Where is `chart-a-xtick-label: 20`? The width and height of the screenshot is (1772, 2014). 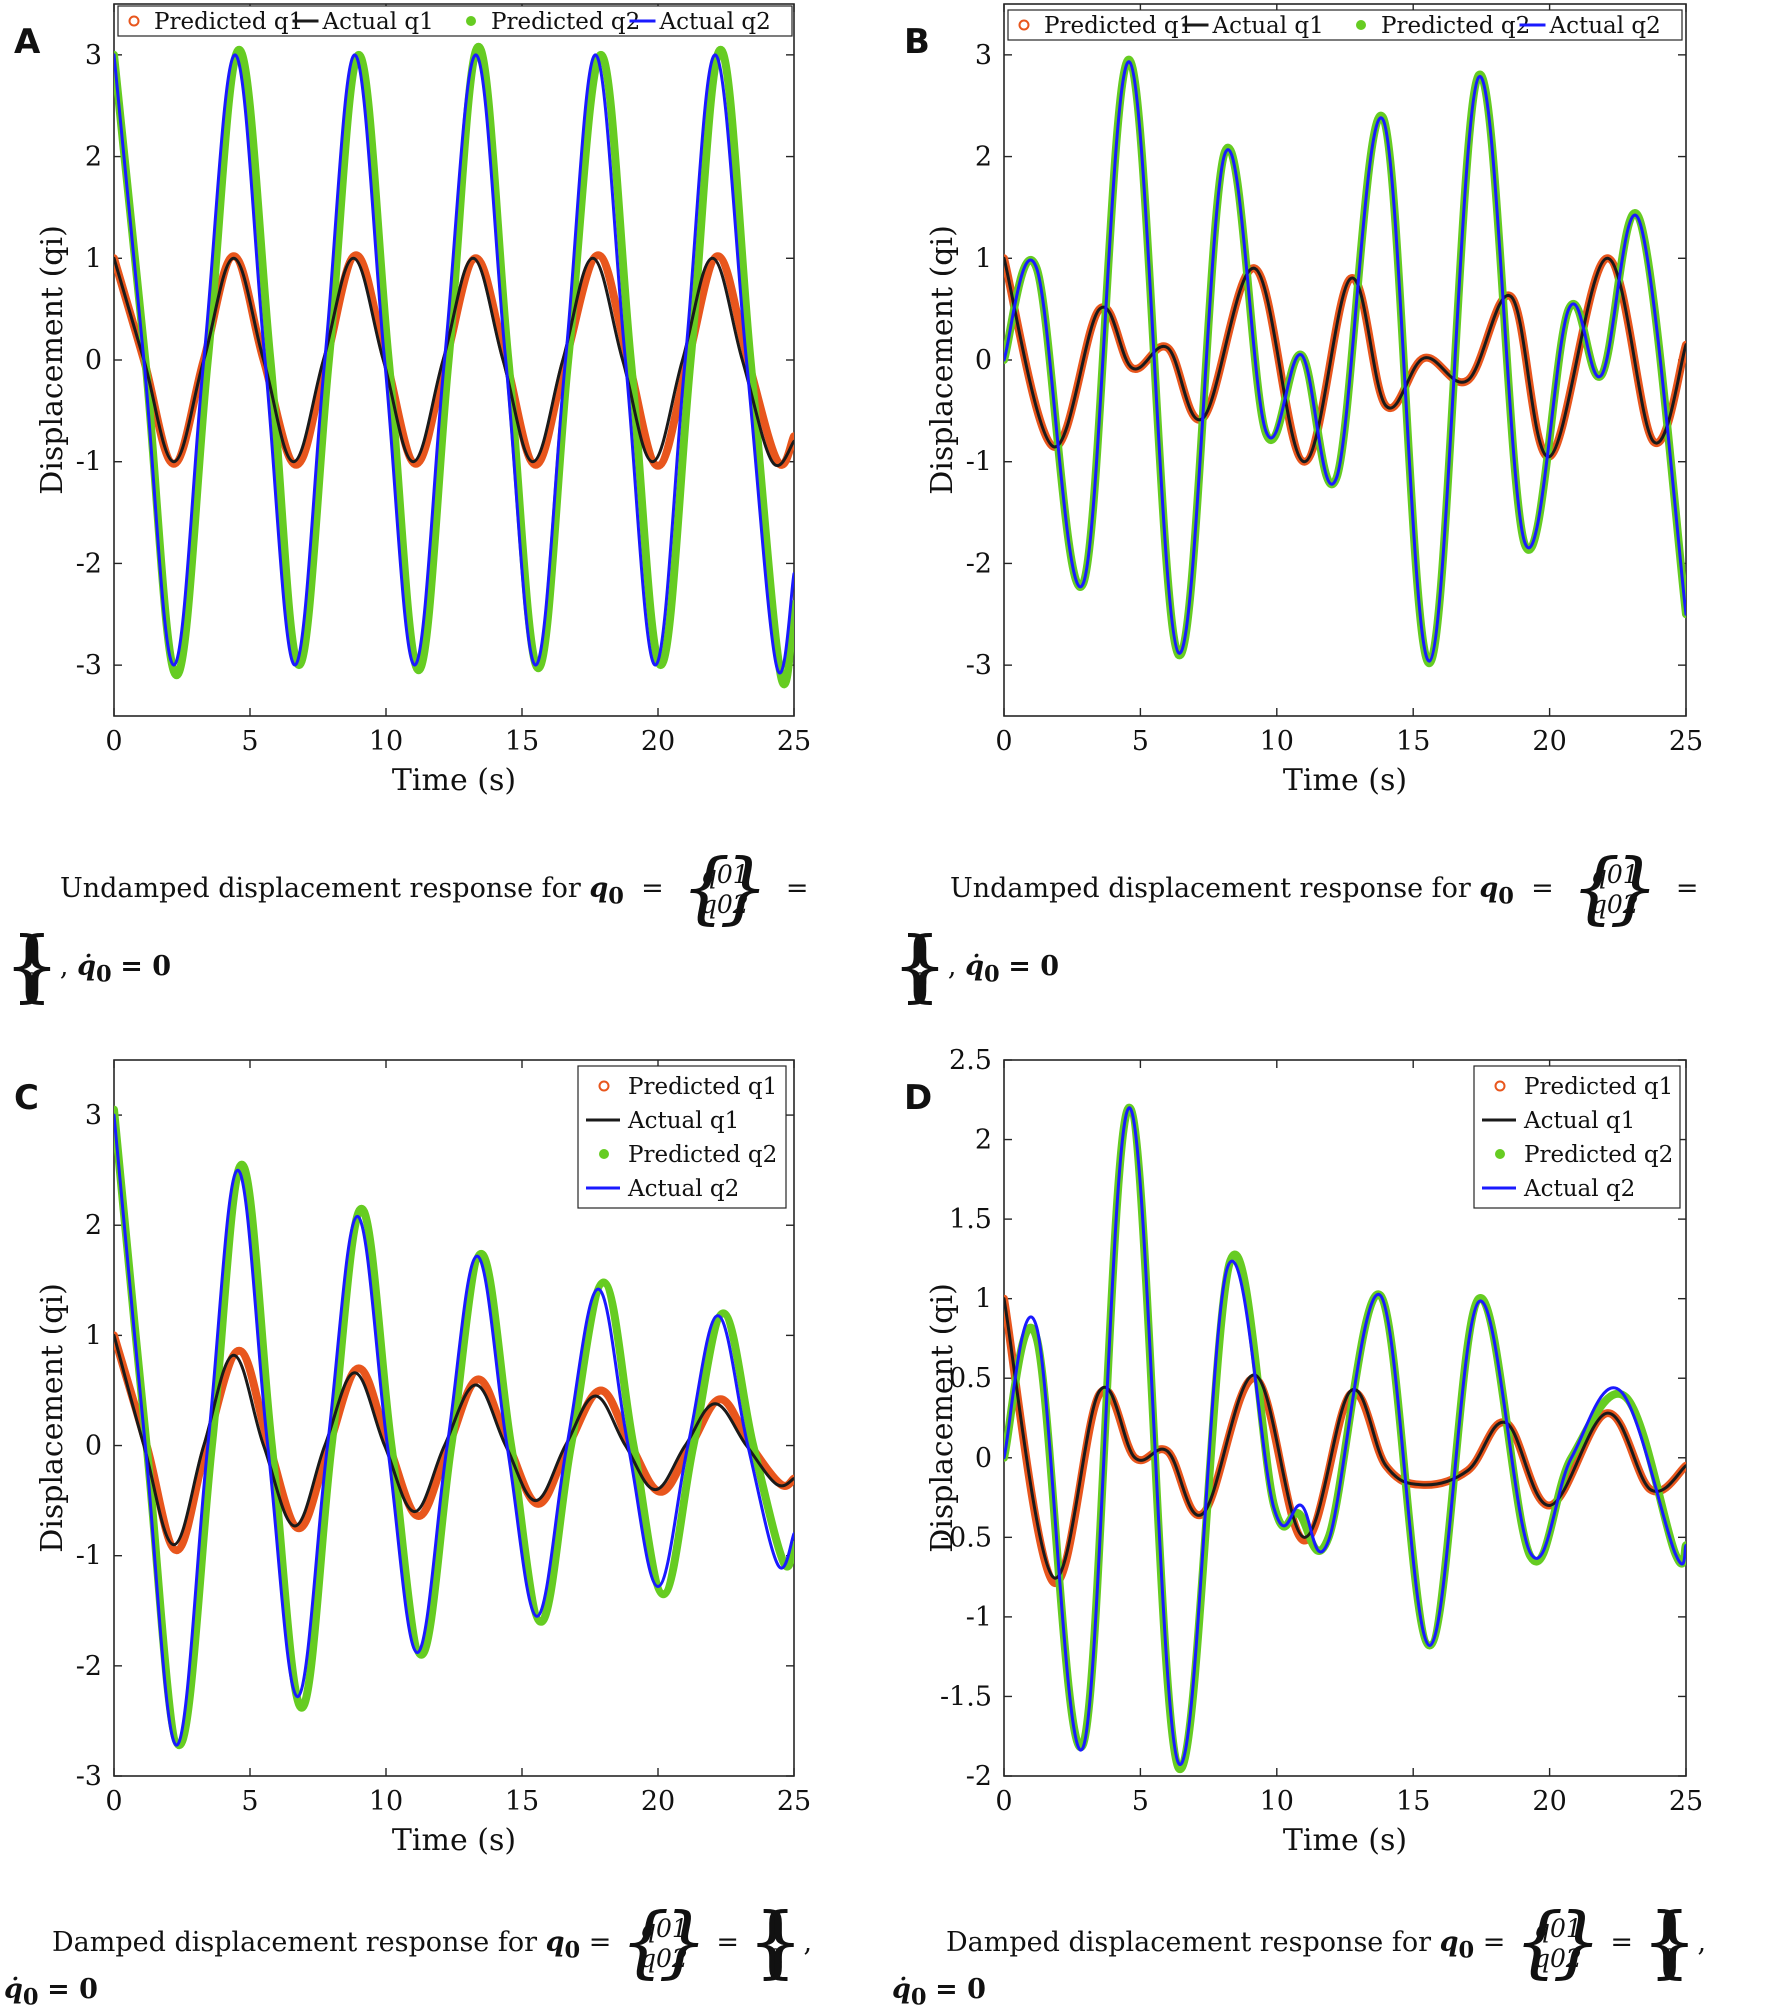
chart-a-xtick-label: 20 is located at coordinates (658, 741).